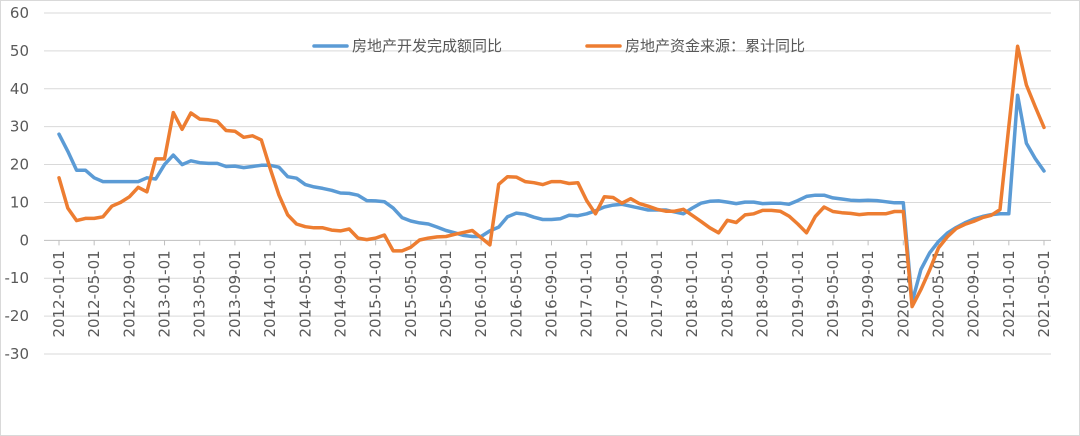 This screenshot has width=1080, height=436. Describe the element at coordinates (17, 183) in the screenshot. I see `y-axis-tick-labels: -30 -20 -10 0 10 20 30 40 50 60` at that location.